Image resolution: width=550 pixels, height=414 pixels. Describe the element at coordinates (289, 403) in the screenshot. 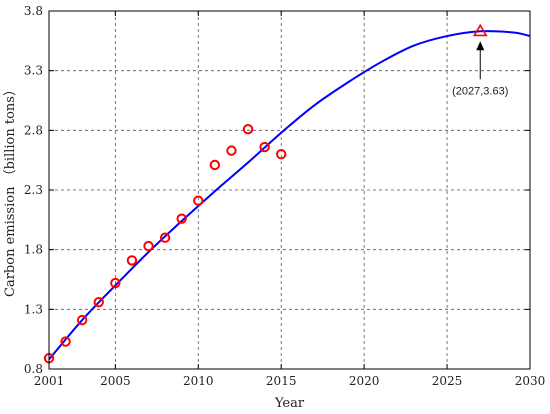

I see `x-axis-title: Year` at that location.